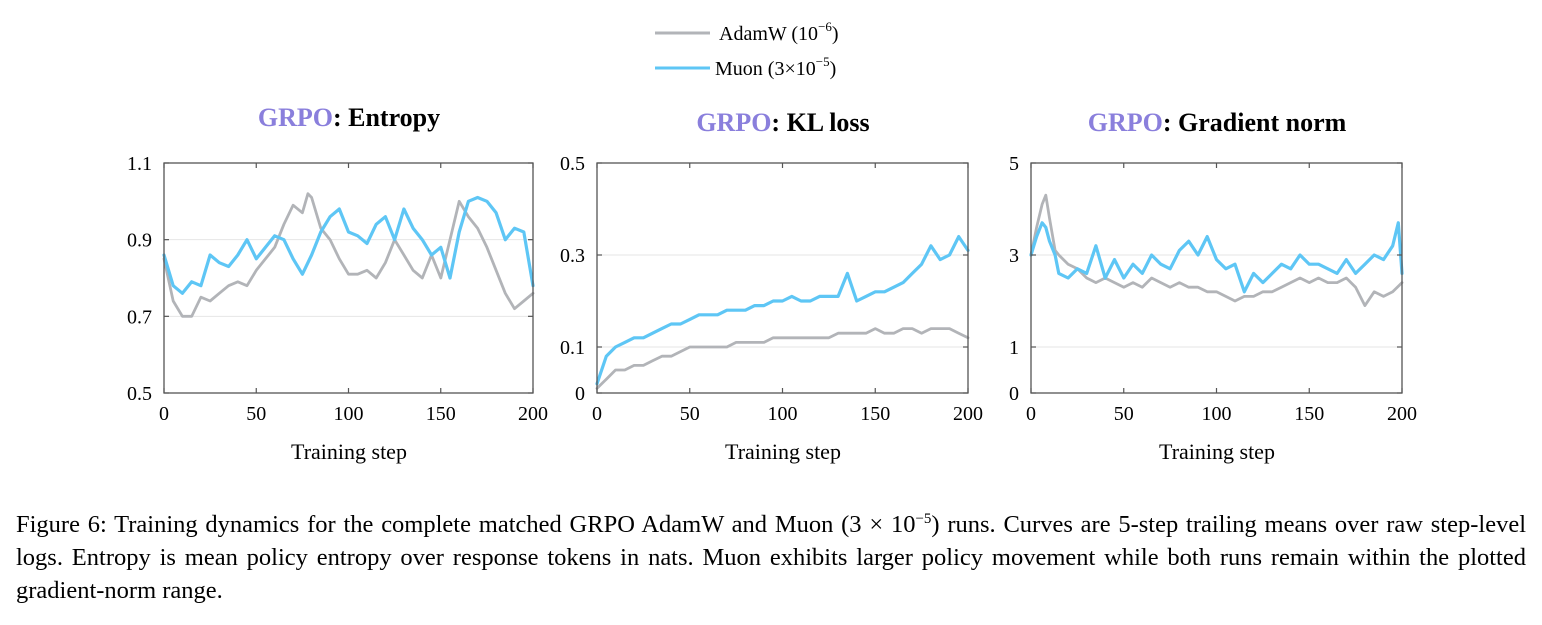 This screenshot has height=625, width=1542. What do you see at coordinates (820, 122) in the screenshot?
I see `title-main: : KL loss` at bounding box center [820, 122].